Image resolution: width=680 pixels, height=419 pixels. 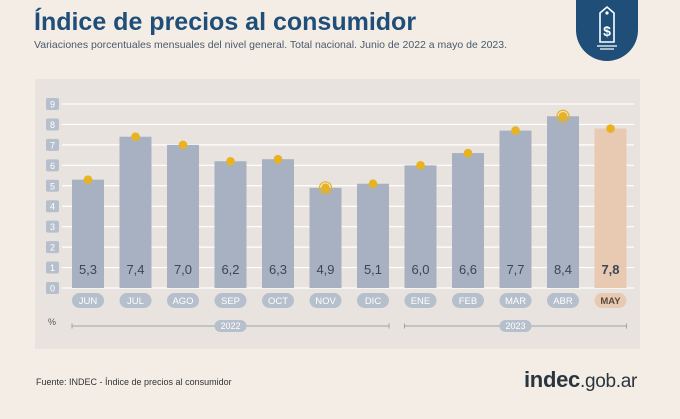 I want to click on category-label: ABR, so click(x=563, y=301).